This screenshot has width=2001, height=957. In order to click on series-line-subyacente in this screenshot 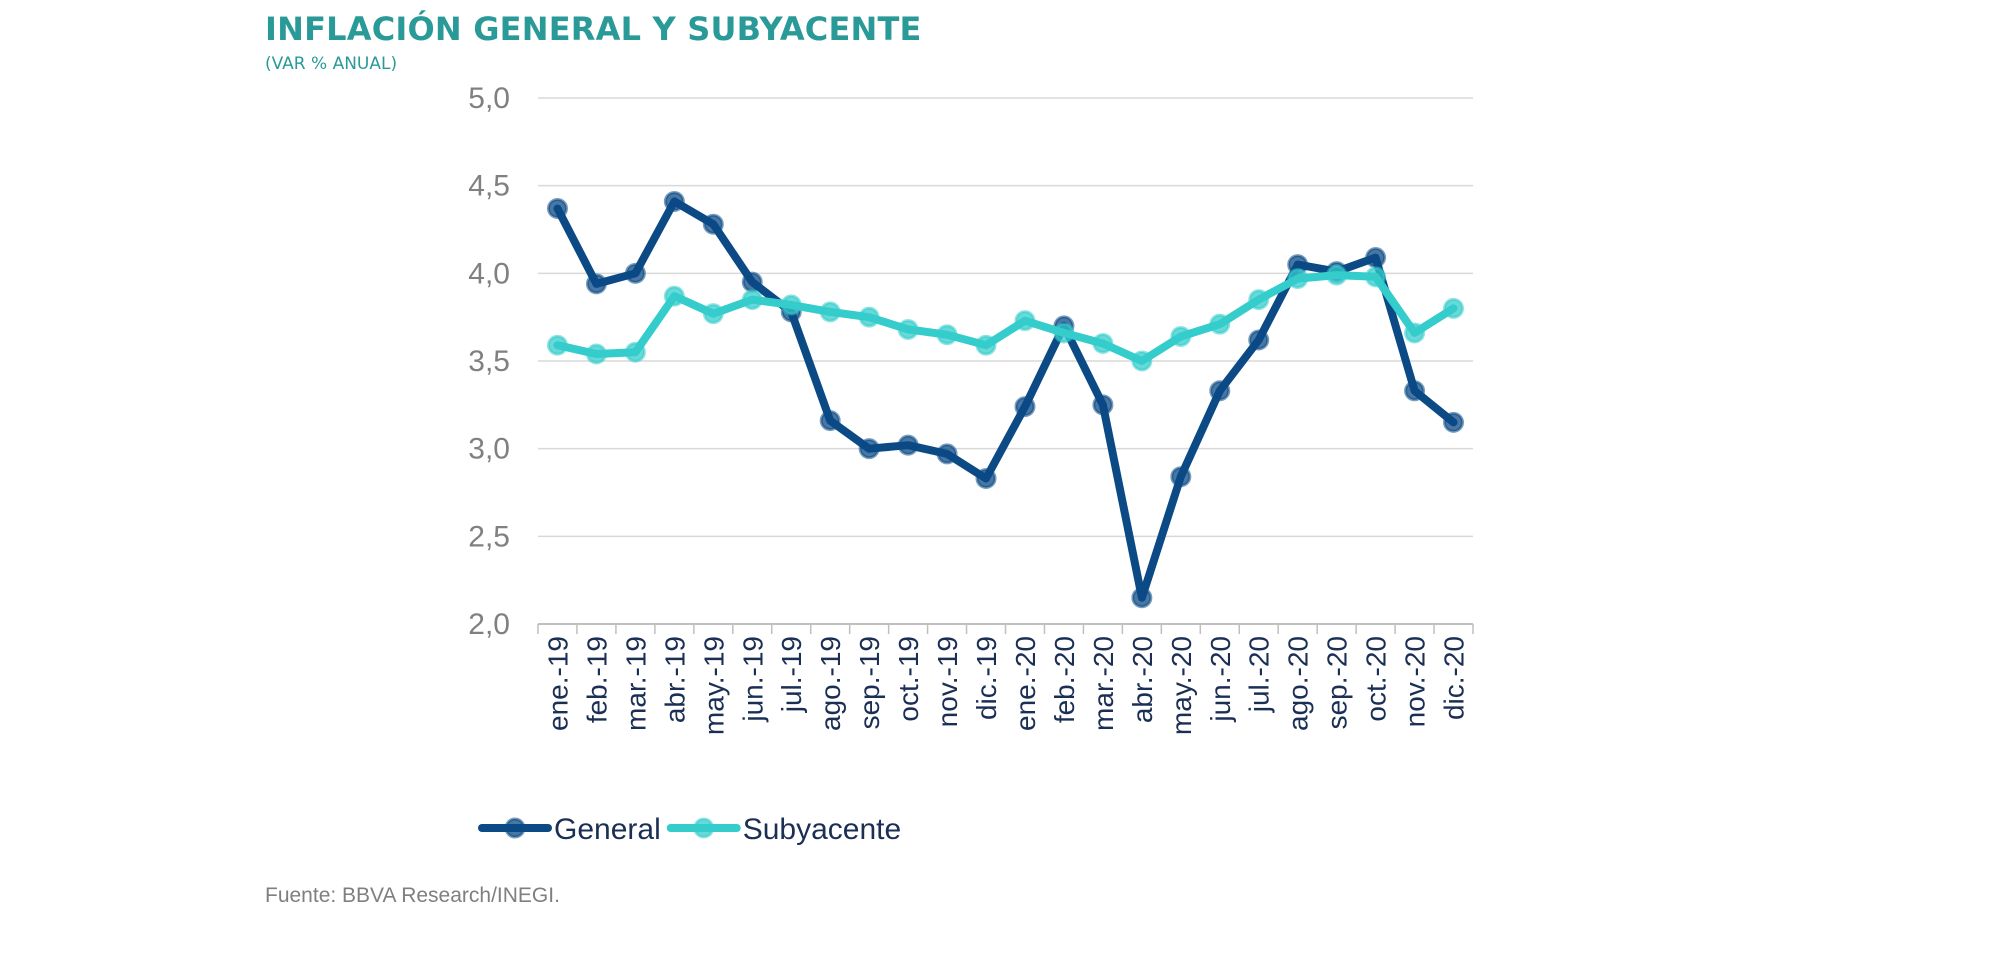, I will do `click(1005, 318)`.